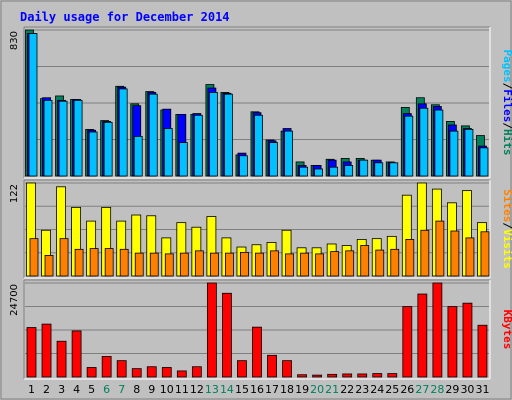  What do you see at coordinates (136, 389) in the screenshot?
I see `day-label-8: 8` at bounding box center [136, 389].